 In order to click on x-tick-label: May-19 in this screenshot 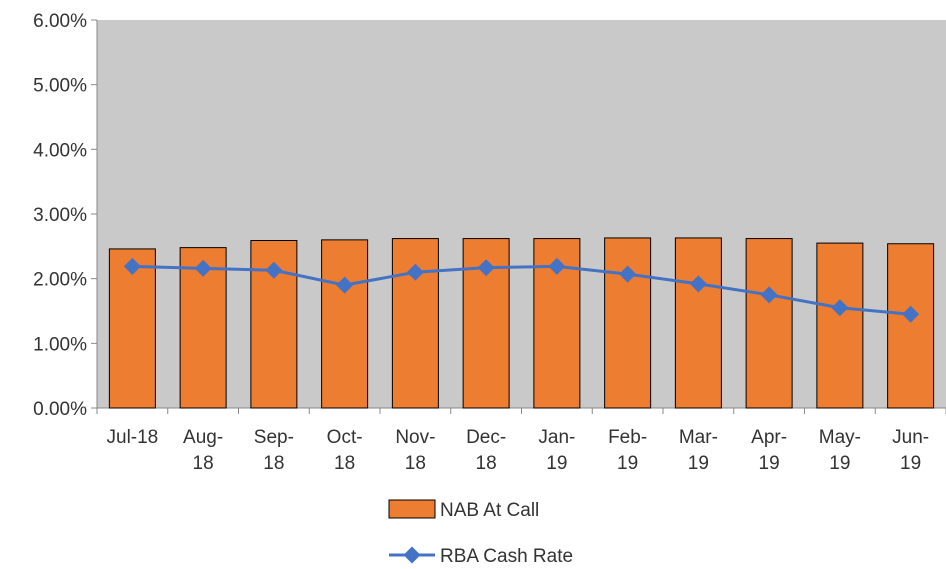, I will do `click(840, 450)`.